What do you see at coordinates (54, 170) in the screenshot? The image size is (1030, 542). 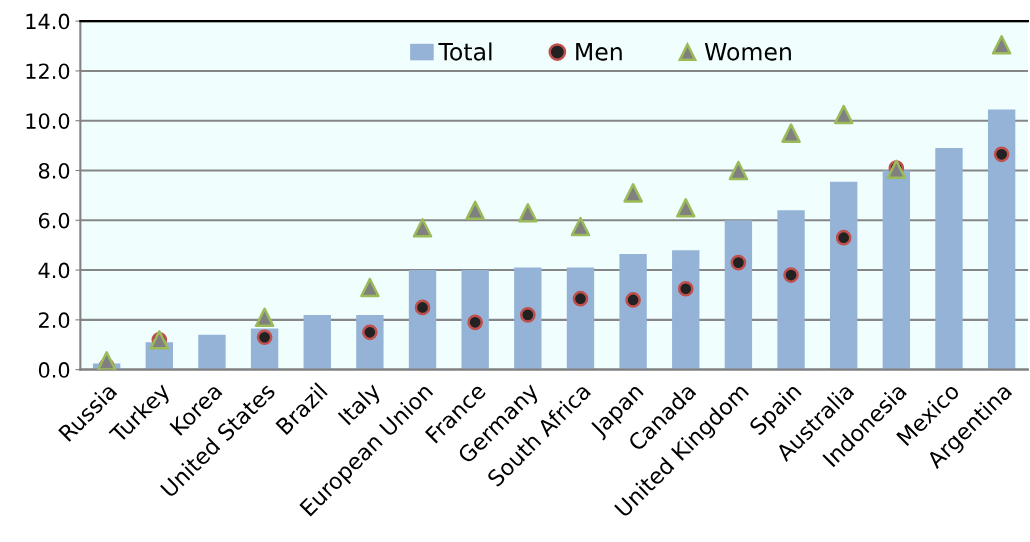 I see `y-tick-label: 8.0` at bounding box center [54, 170].